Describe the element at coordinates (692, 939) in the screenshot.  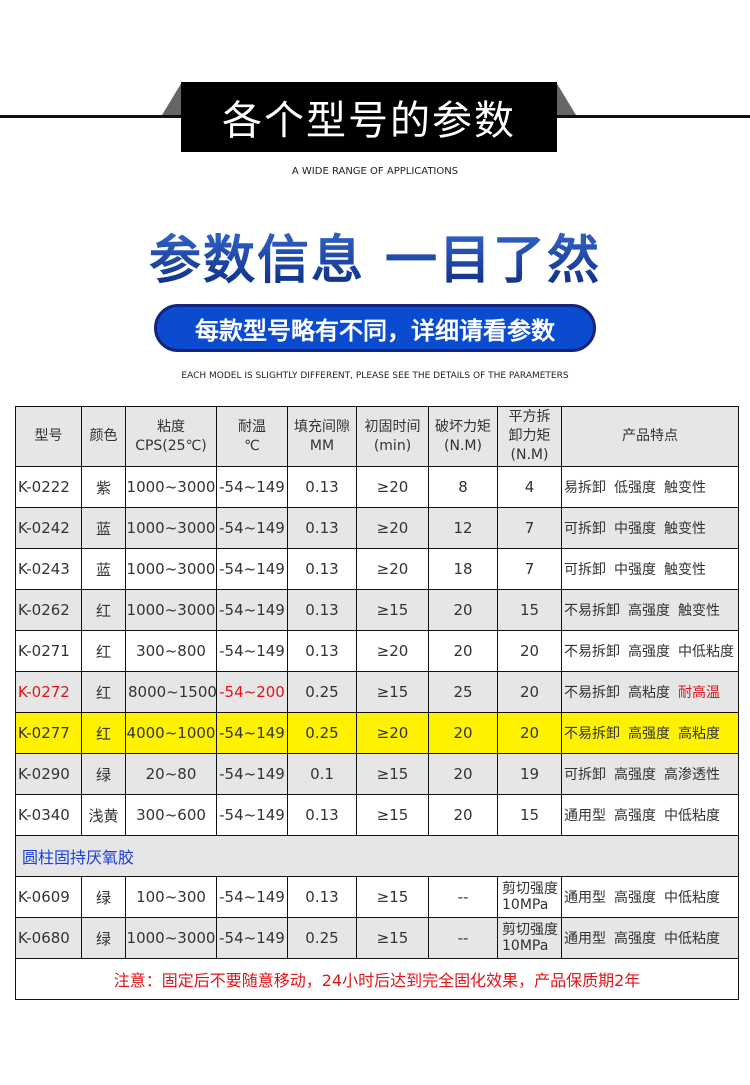
I see `feature-tag: 中低粘度` at that location.